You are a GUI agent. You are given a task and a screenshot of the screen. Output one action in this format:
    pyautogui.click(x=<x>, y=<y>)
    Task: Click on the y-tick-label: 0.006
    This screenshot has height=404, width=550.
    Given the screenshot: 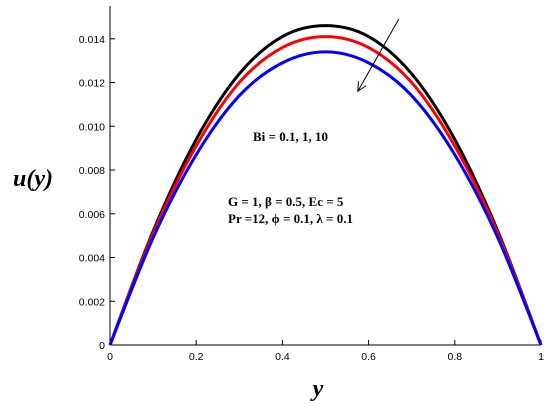 What is the action you would take?
    pyautogui.click(x=92, y=215)
    